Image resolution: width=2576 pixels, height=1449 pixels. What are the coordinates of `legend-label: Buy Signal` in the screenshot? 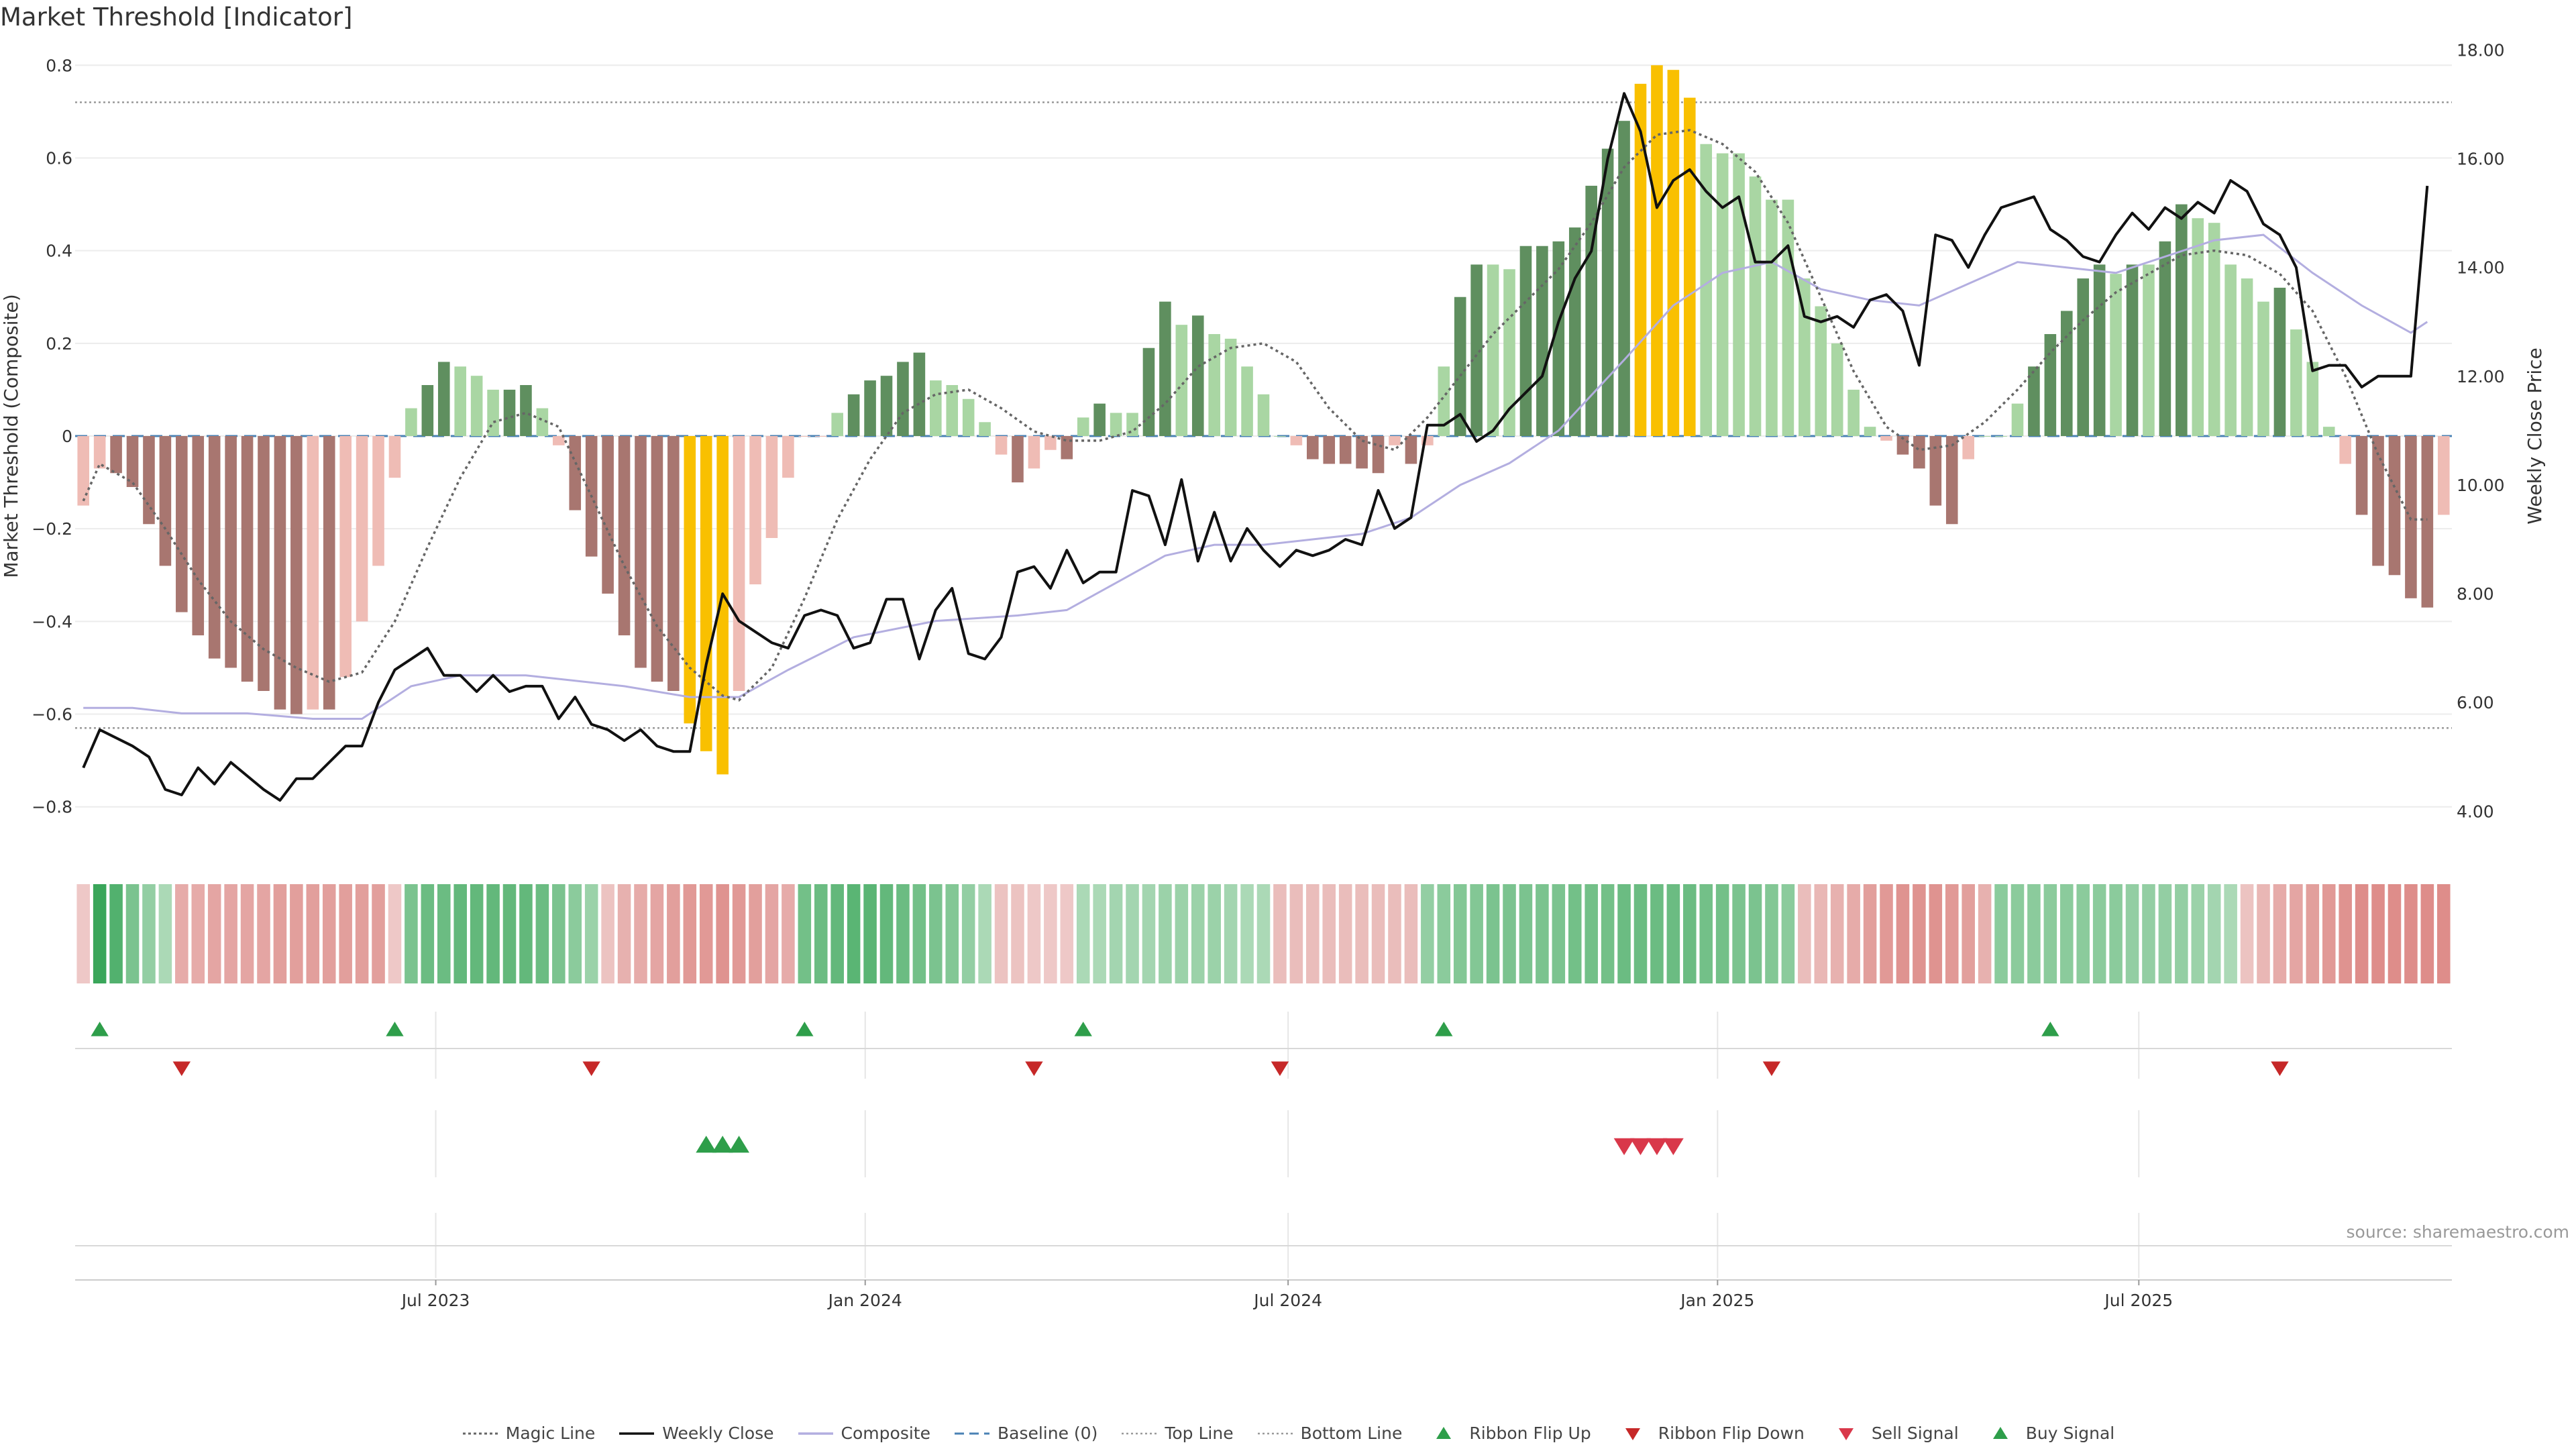 It's located at (2070, 1433).